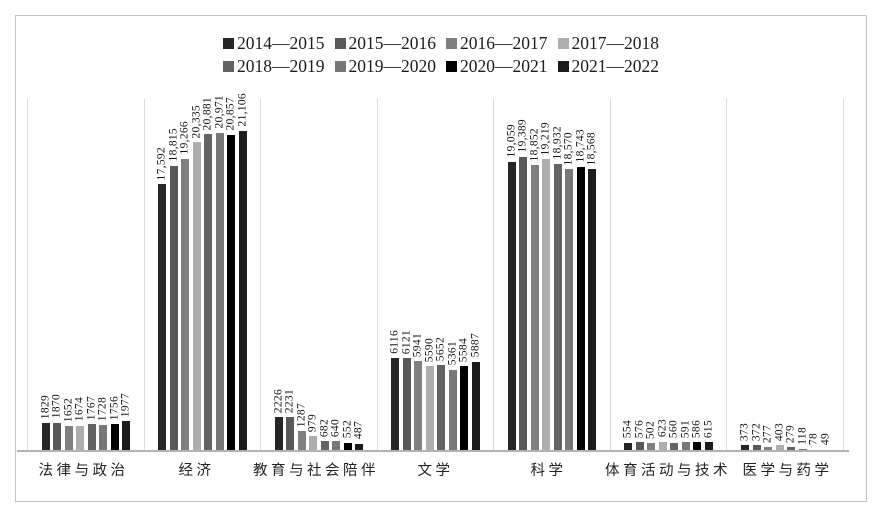 This screenshot has width=891, height=517. Describe the element at coordinates (274, 66) in the screenshot. I see `legend-item: 2018—2019` at that location.